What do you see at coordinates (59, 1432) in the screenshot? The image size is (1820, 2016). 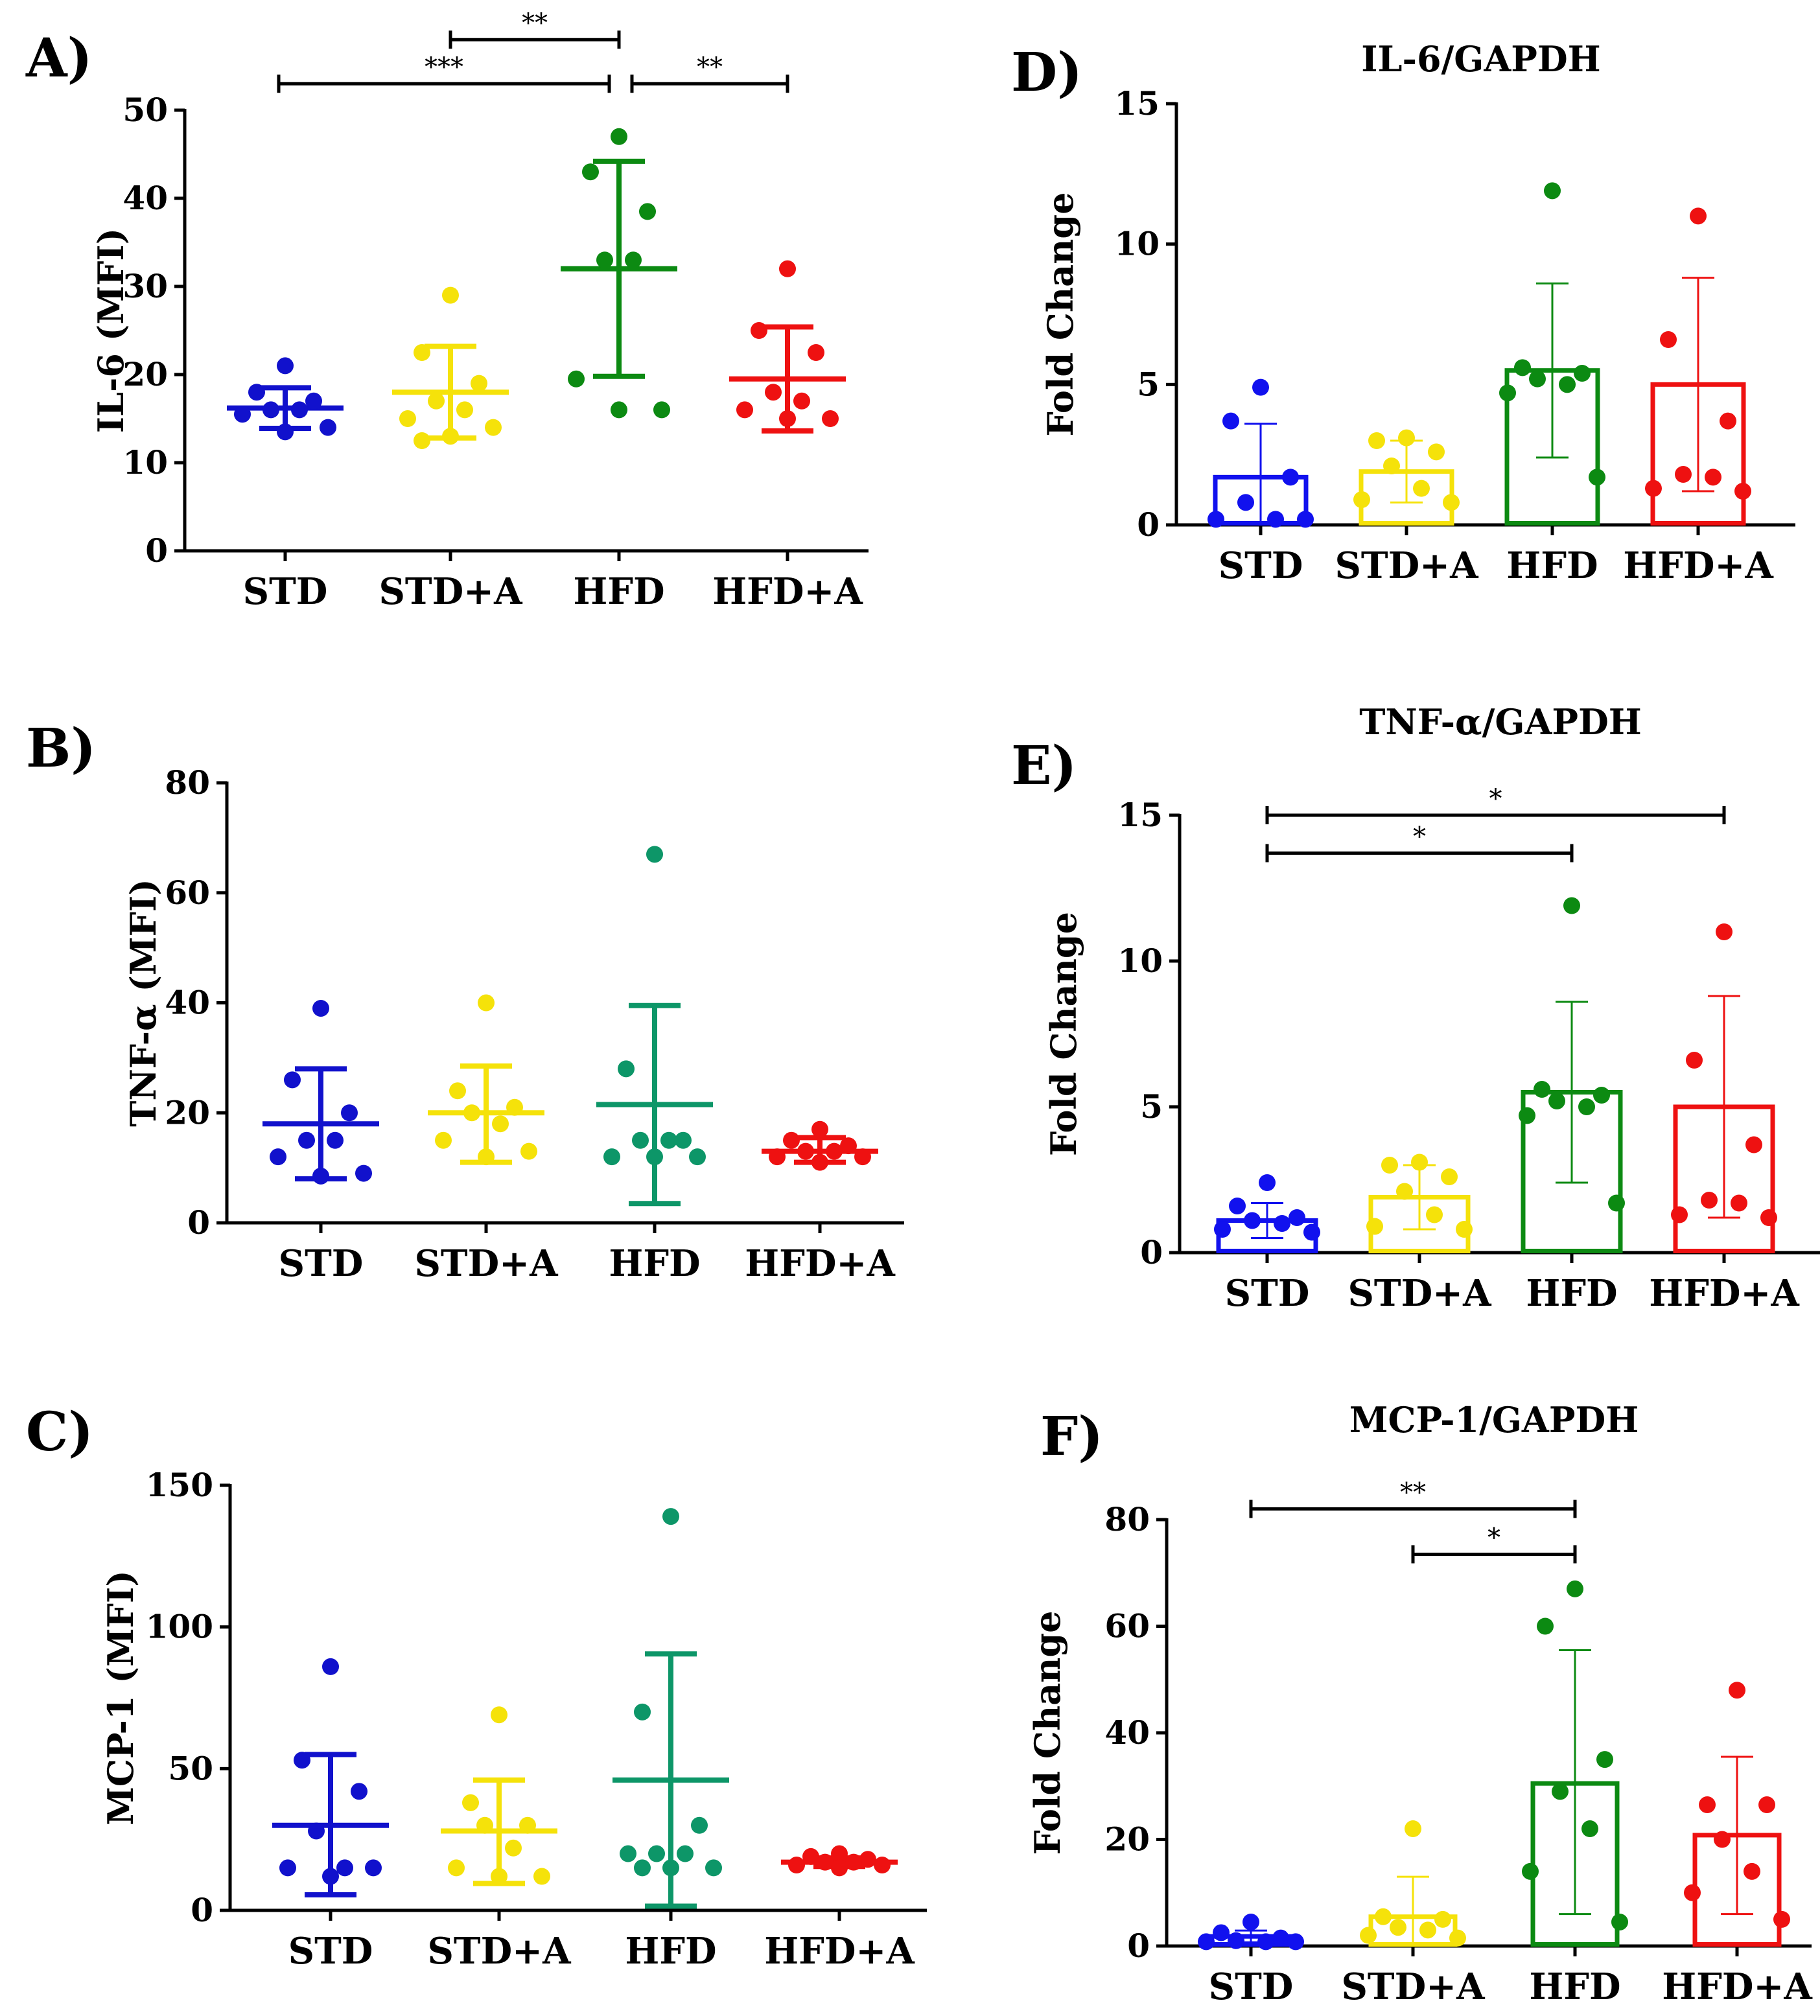 I see `panel-label-c: C)` at bounding box center [59, 1432].